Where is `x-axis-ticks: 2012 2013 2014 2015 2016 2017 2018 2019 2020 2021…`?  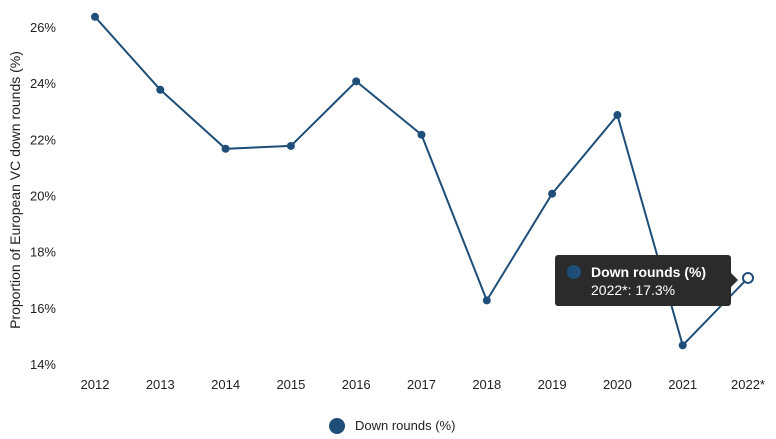 x-axis-ticks: 2012 2013 2014 2015 2016 2017 2018 2019 2020 2021… is located at coordinates (423, 384).